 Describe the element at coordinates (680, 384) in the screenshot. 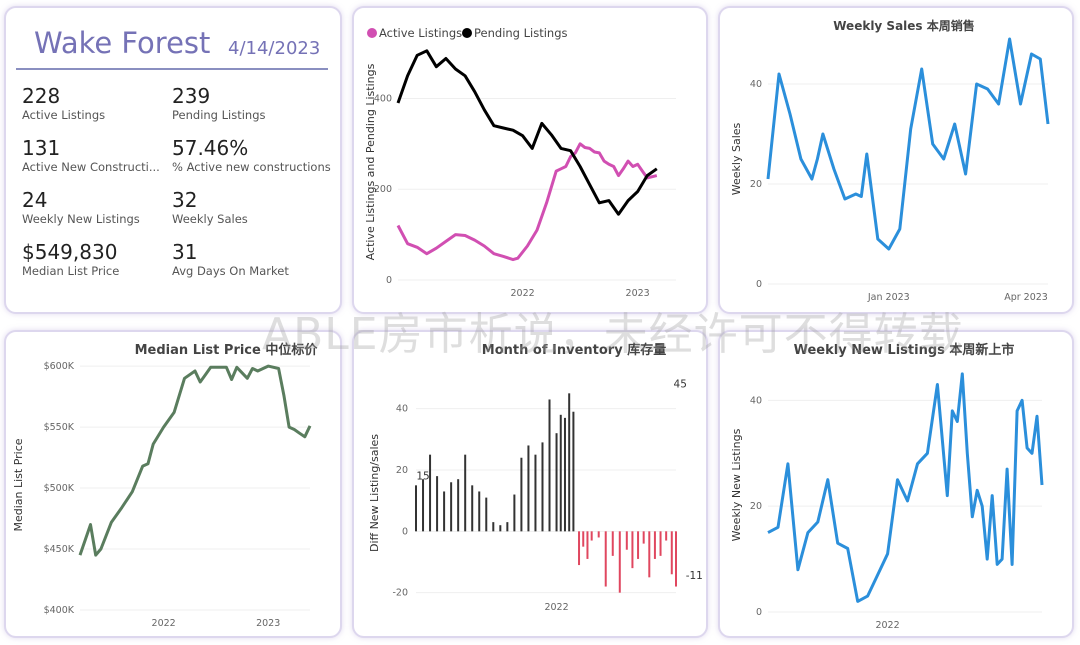

I see `data-label: 45` at that location.